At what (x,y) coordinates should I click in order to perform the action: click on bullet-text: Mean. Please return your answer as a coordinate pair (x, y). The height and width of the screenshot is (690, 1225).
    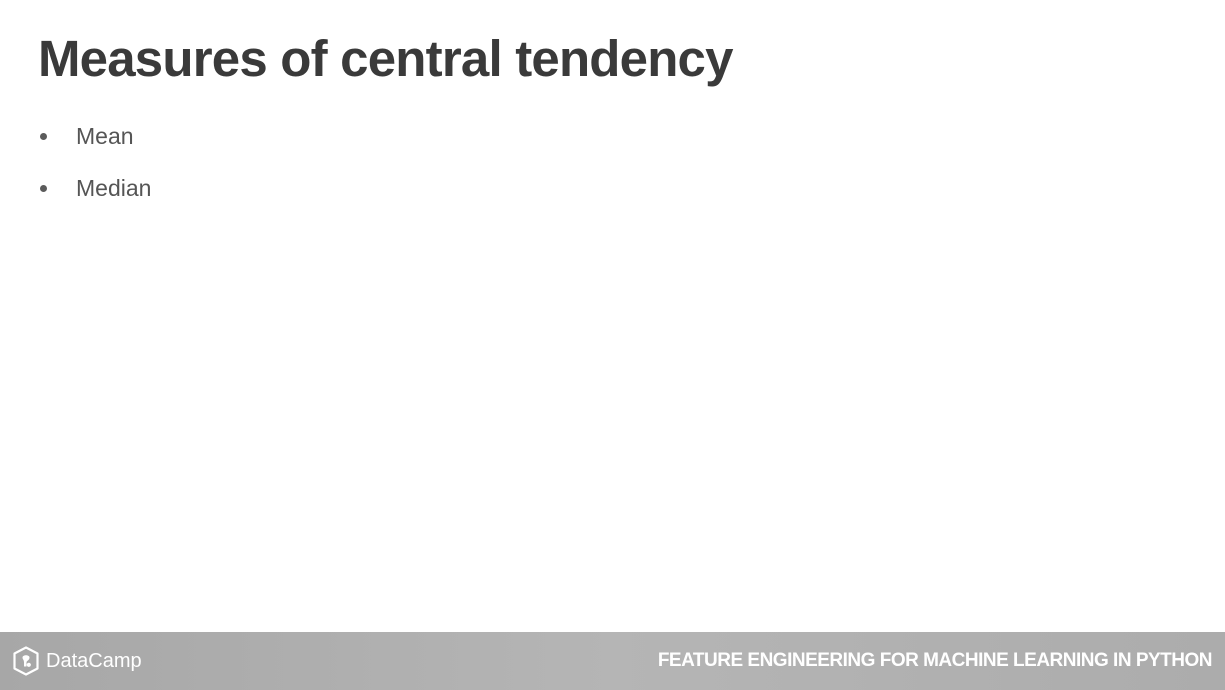
    Looking at the image, I should click on (105, 136).